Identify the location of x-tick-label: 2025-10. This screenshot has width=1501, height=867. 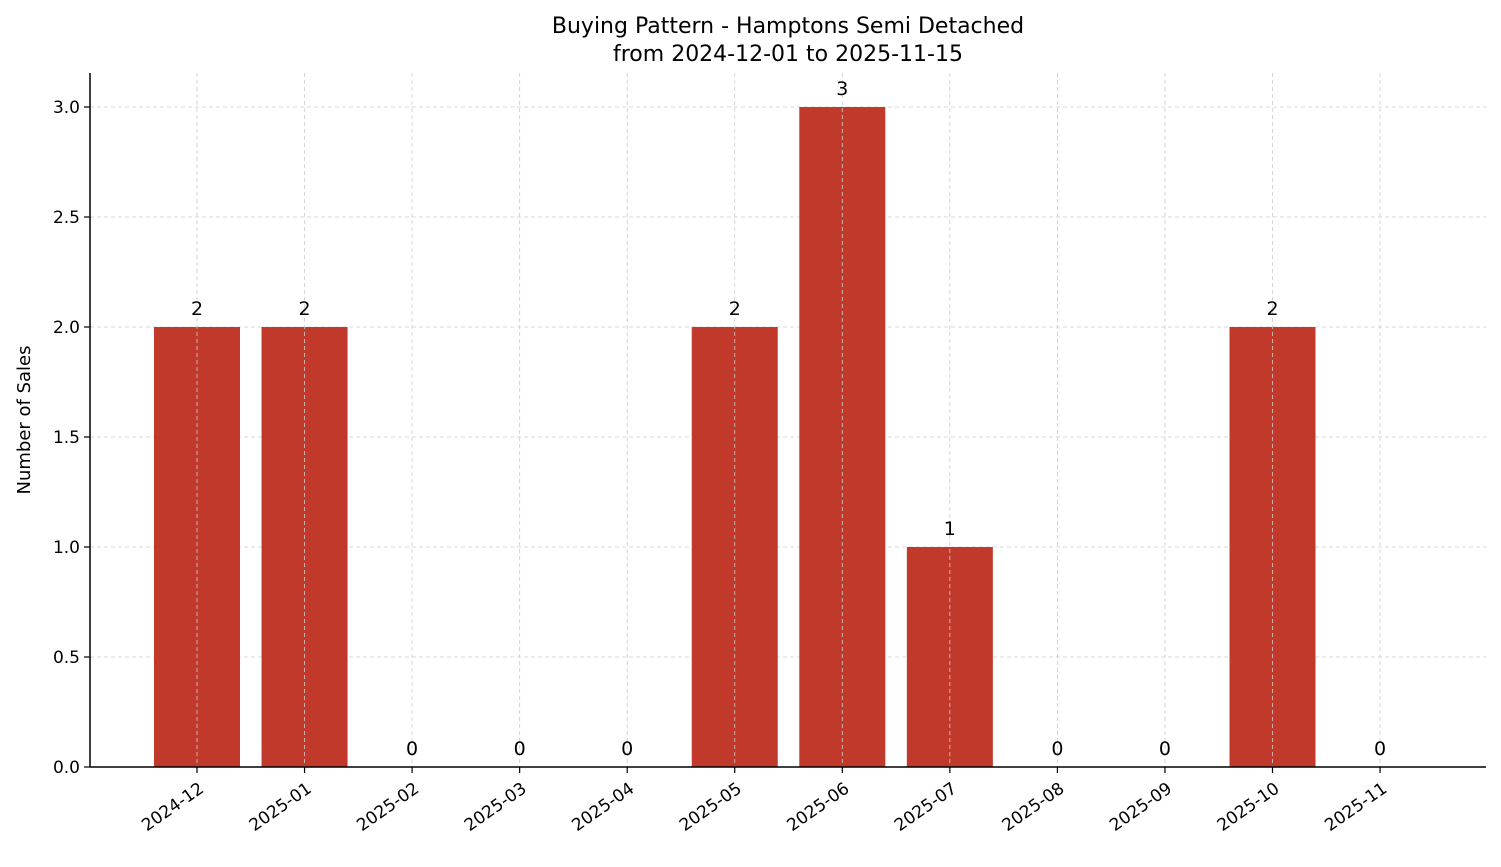
(1249, 807).